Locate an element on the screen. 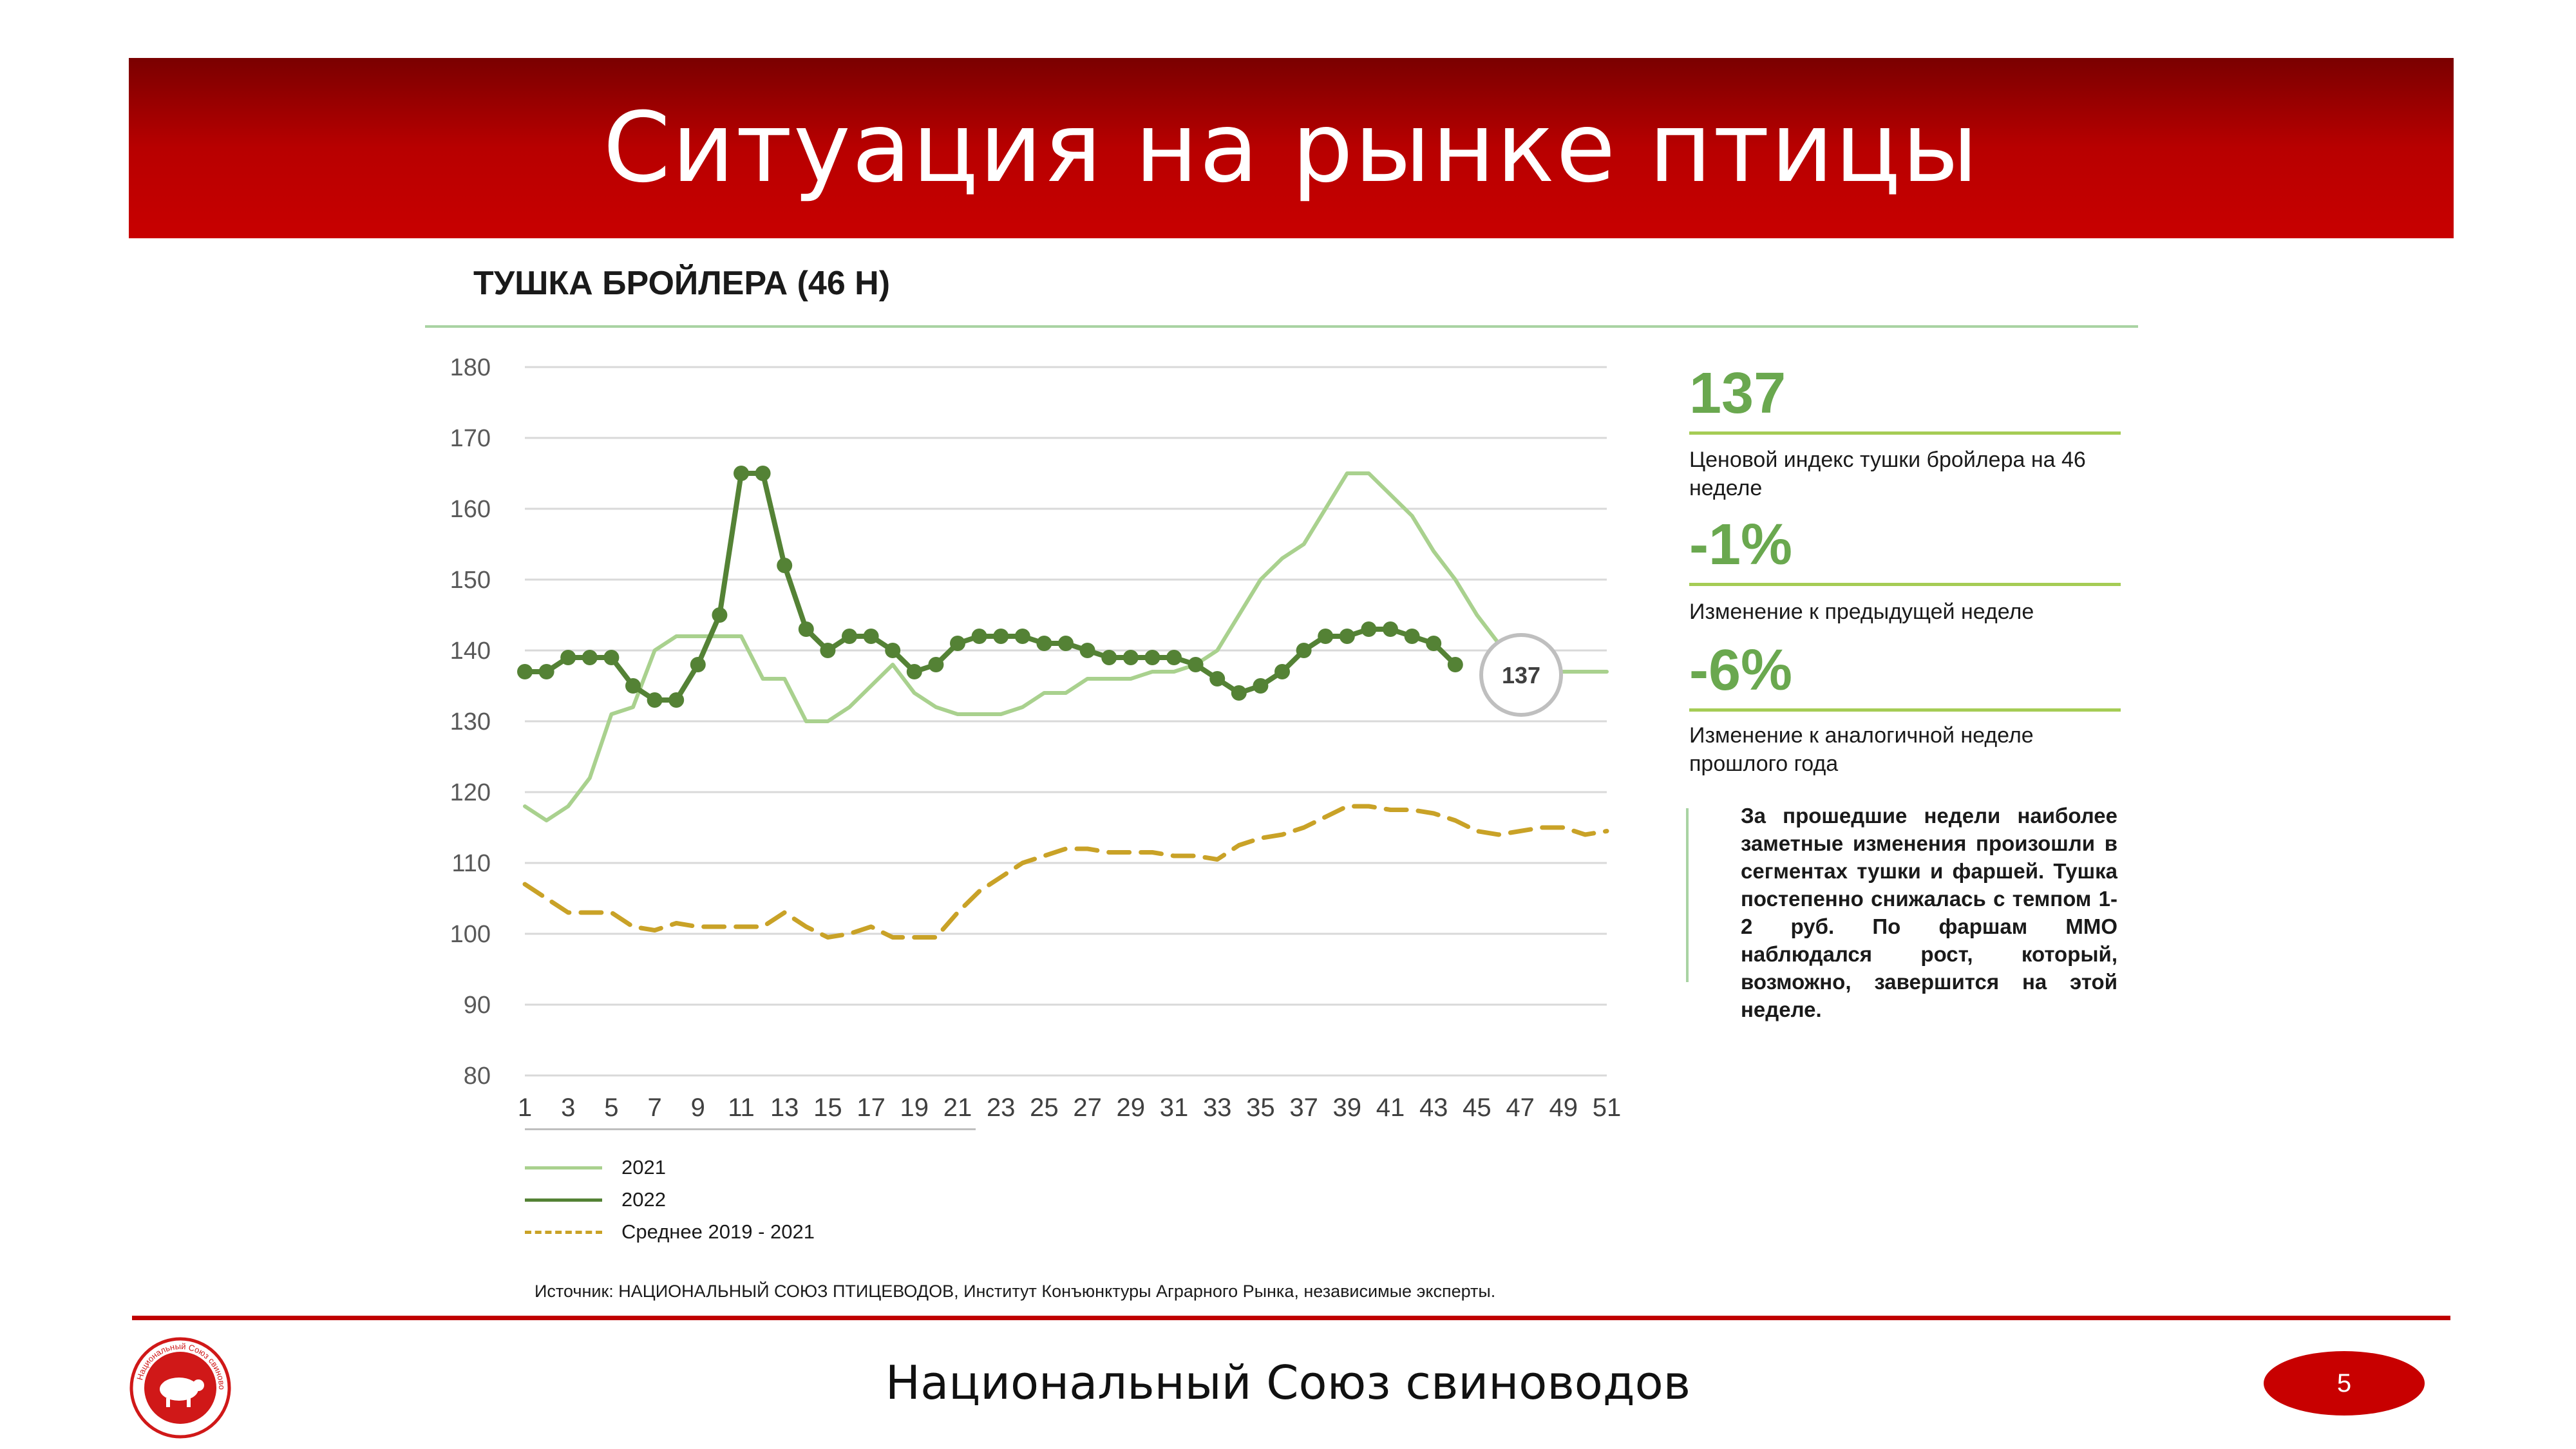 This screenshot has width=2576, height=1449. x-tick-label: 17 is located at coordinates (872, 1108).